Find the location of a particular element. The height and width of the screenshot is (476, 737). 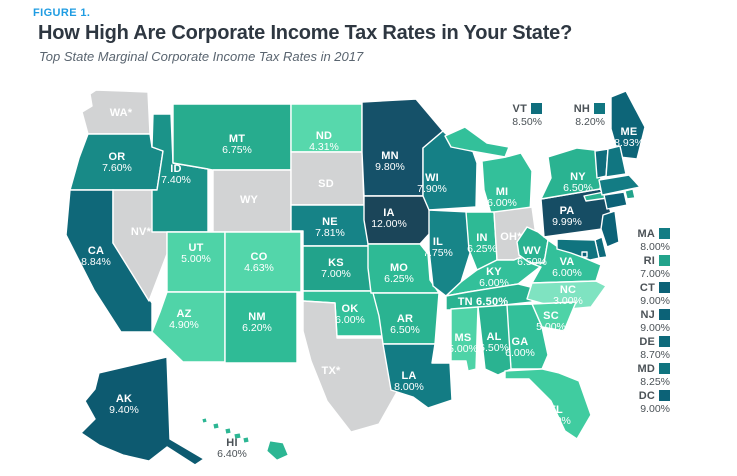

state-in-shape is located at coordinates (481, 241).